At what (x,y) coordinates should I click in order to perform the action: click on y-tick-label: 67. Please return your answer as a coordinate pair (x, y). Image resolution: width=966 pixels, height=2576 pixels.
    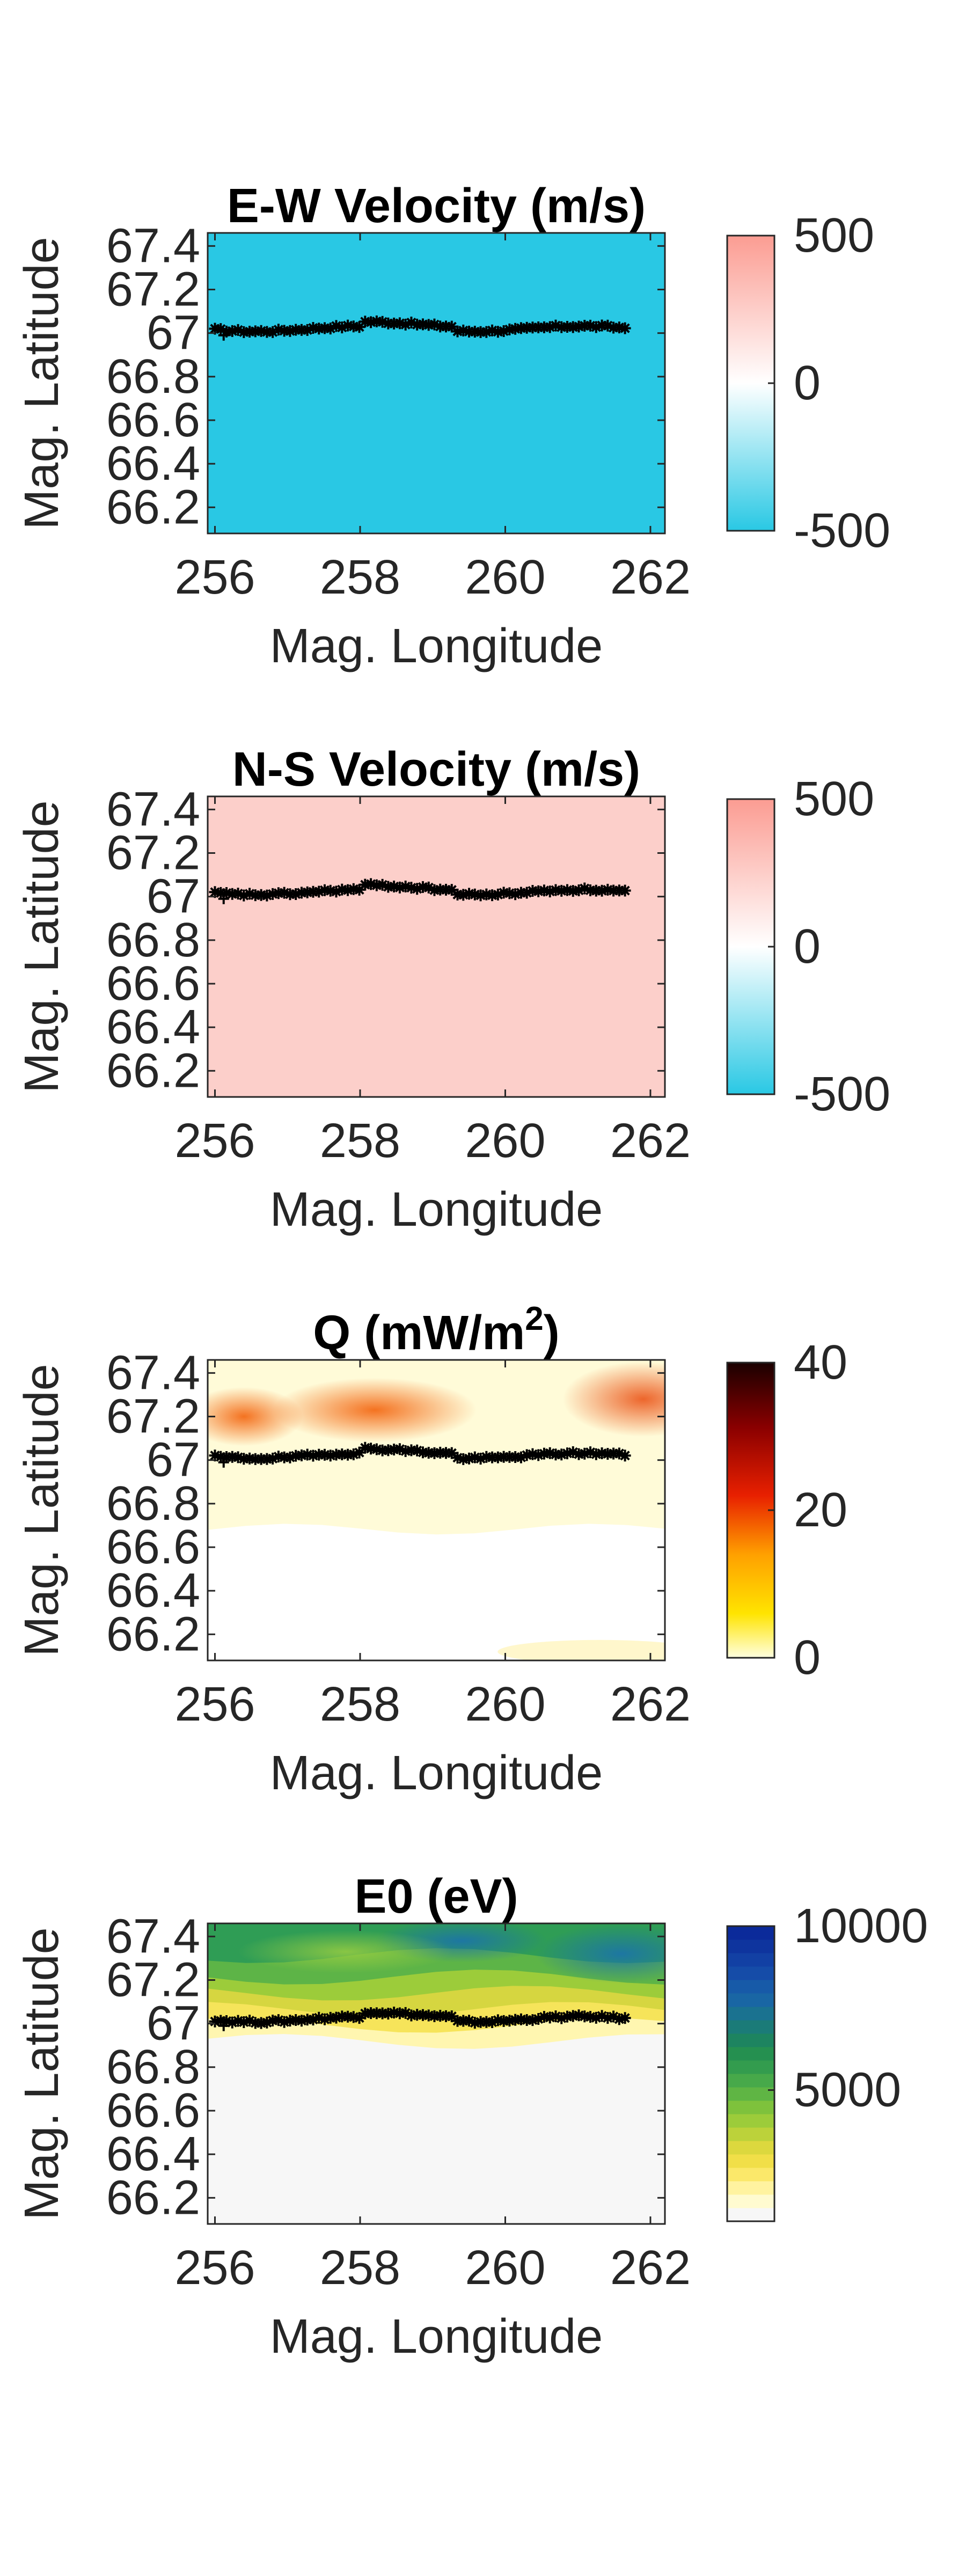
    Looking at the image, I should click on (173, 1460).